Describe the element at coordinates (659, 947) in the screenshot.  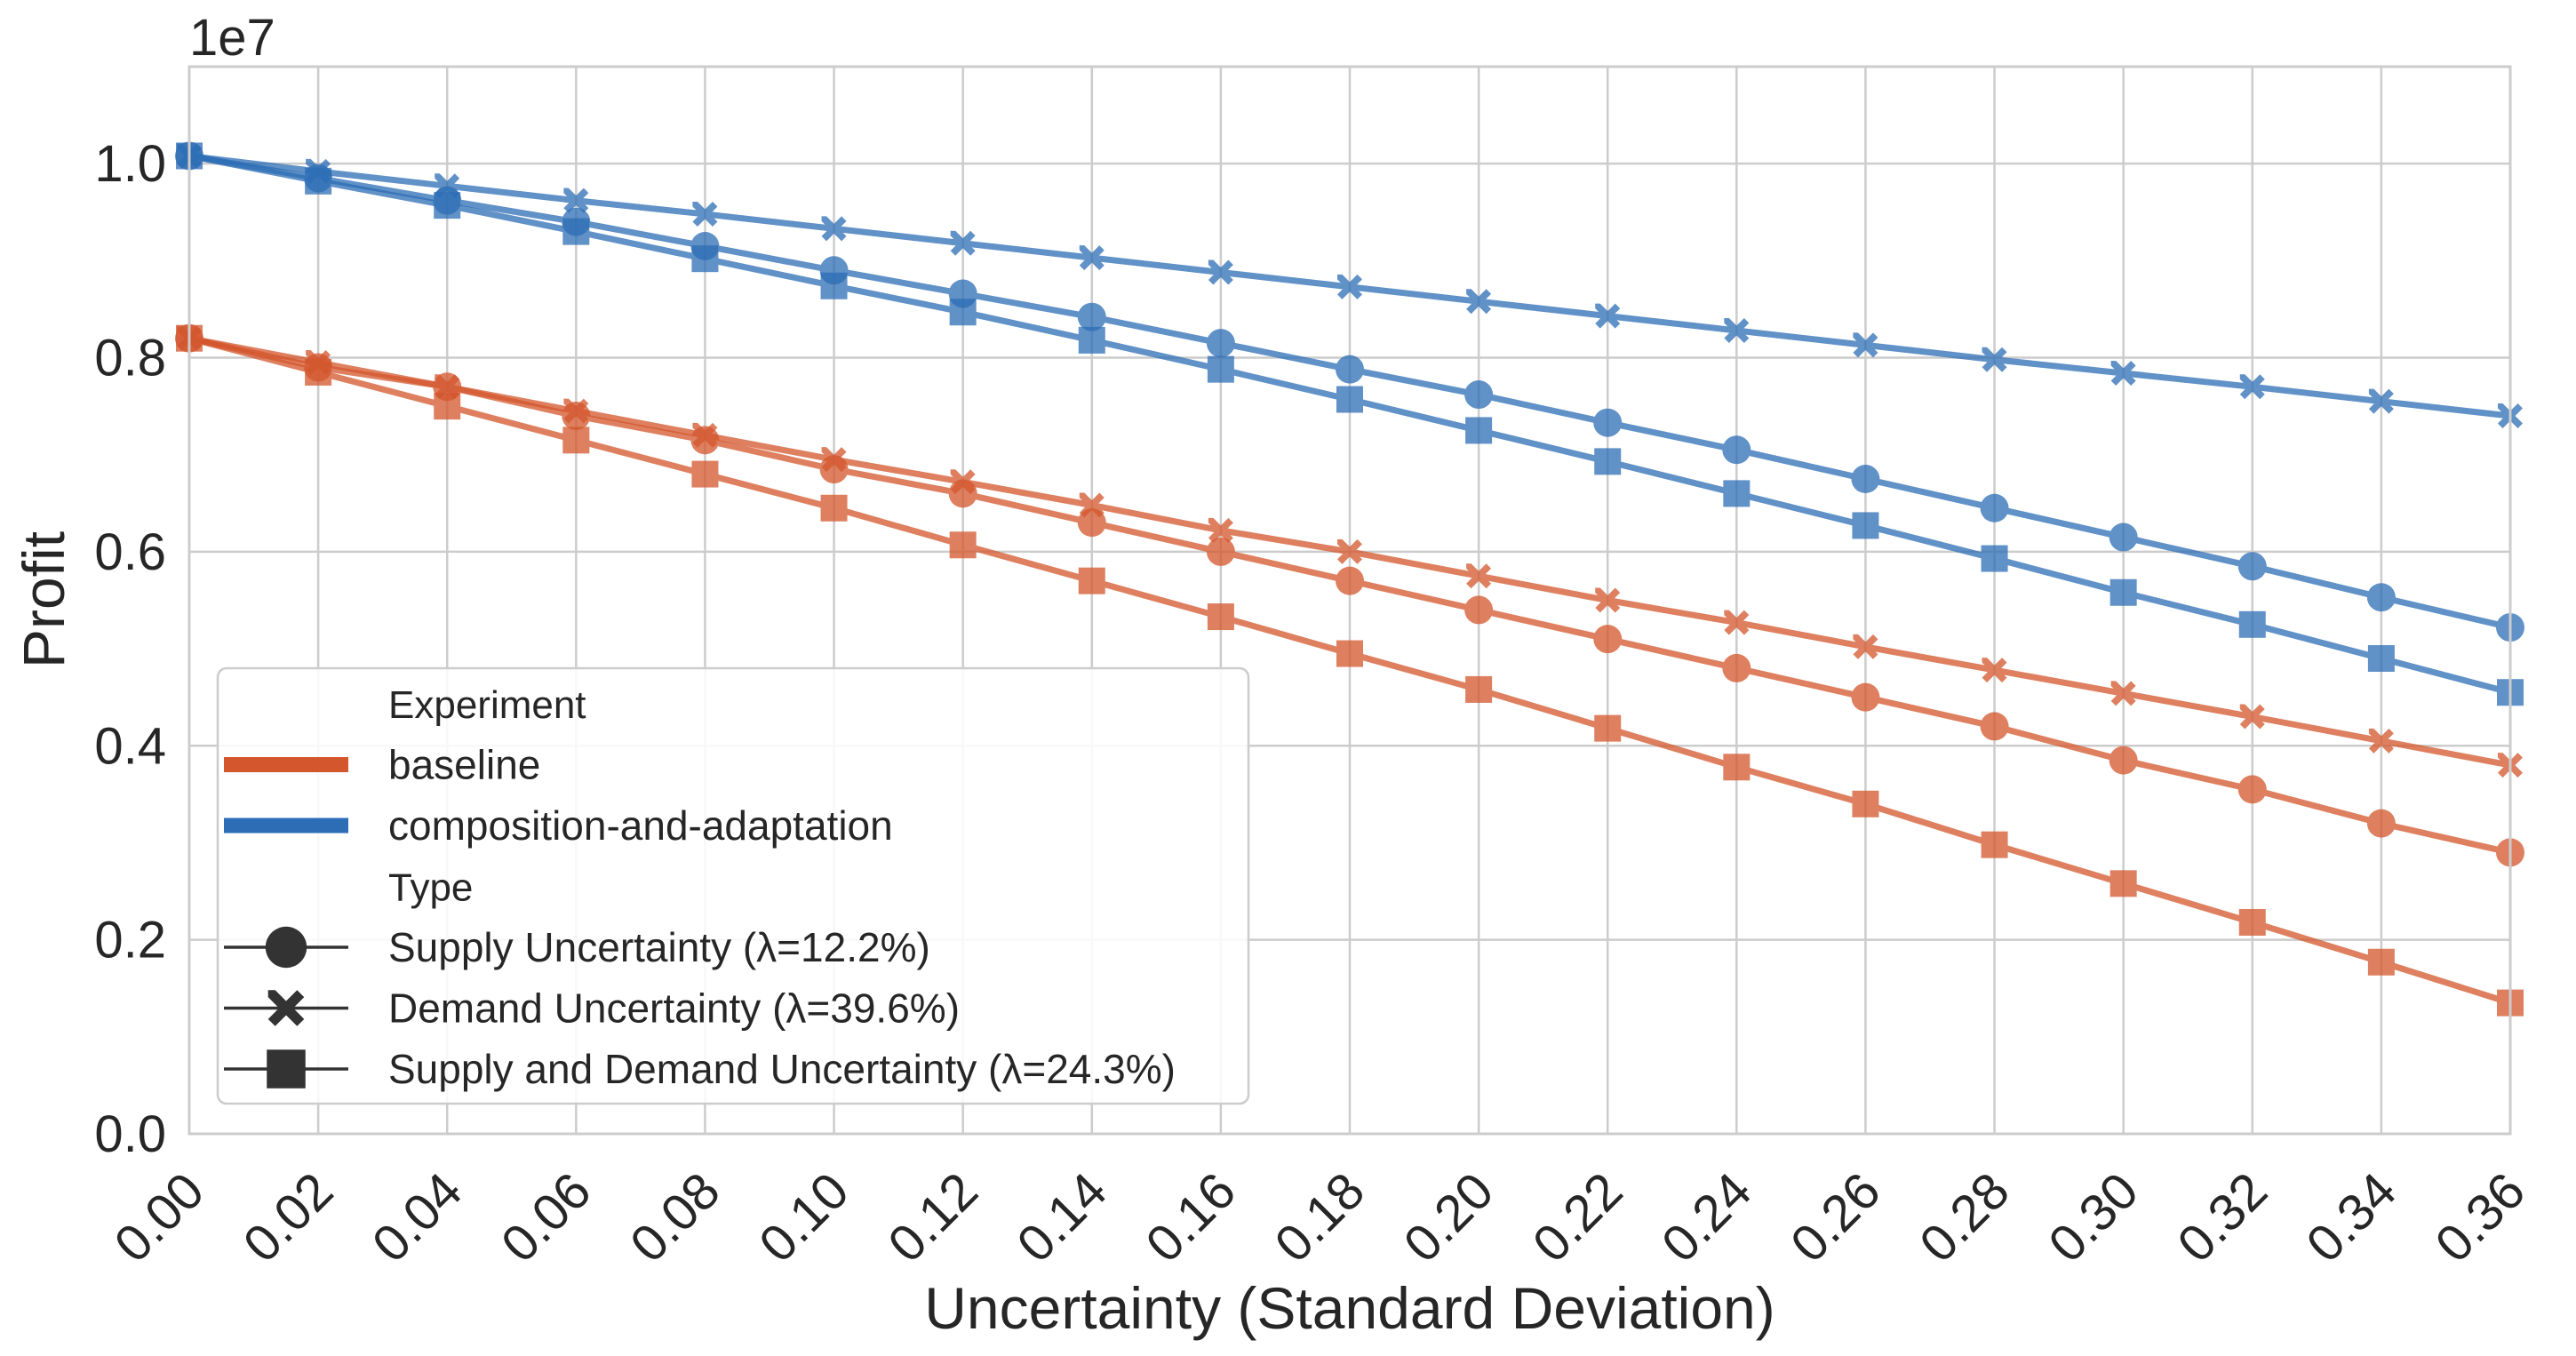
I see `legend-label-circle: Supply Uncertainty (λ=12.2%)` at that location.